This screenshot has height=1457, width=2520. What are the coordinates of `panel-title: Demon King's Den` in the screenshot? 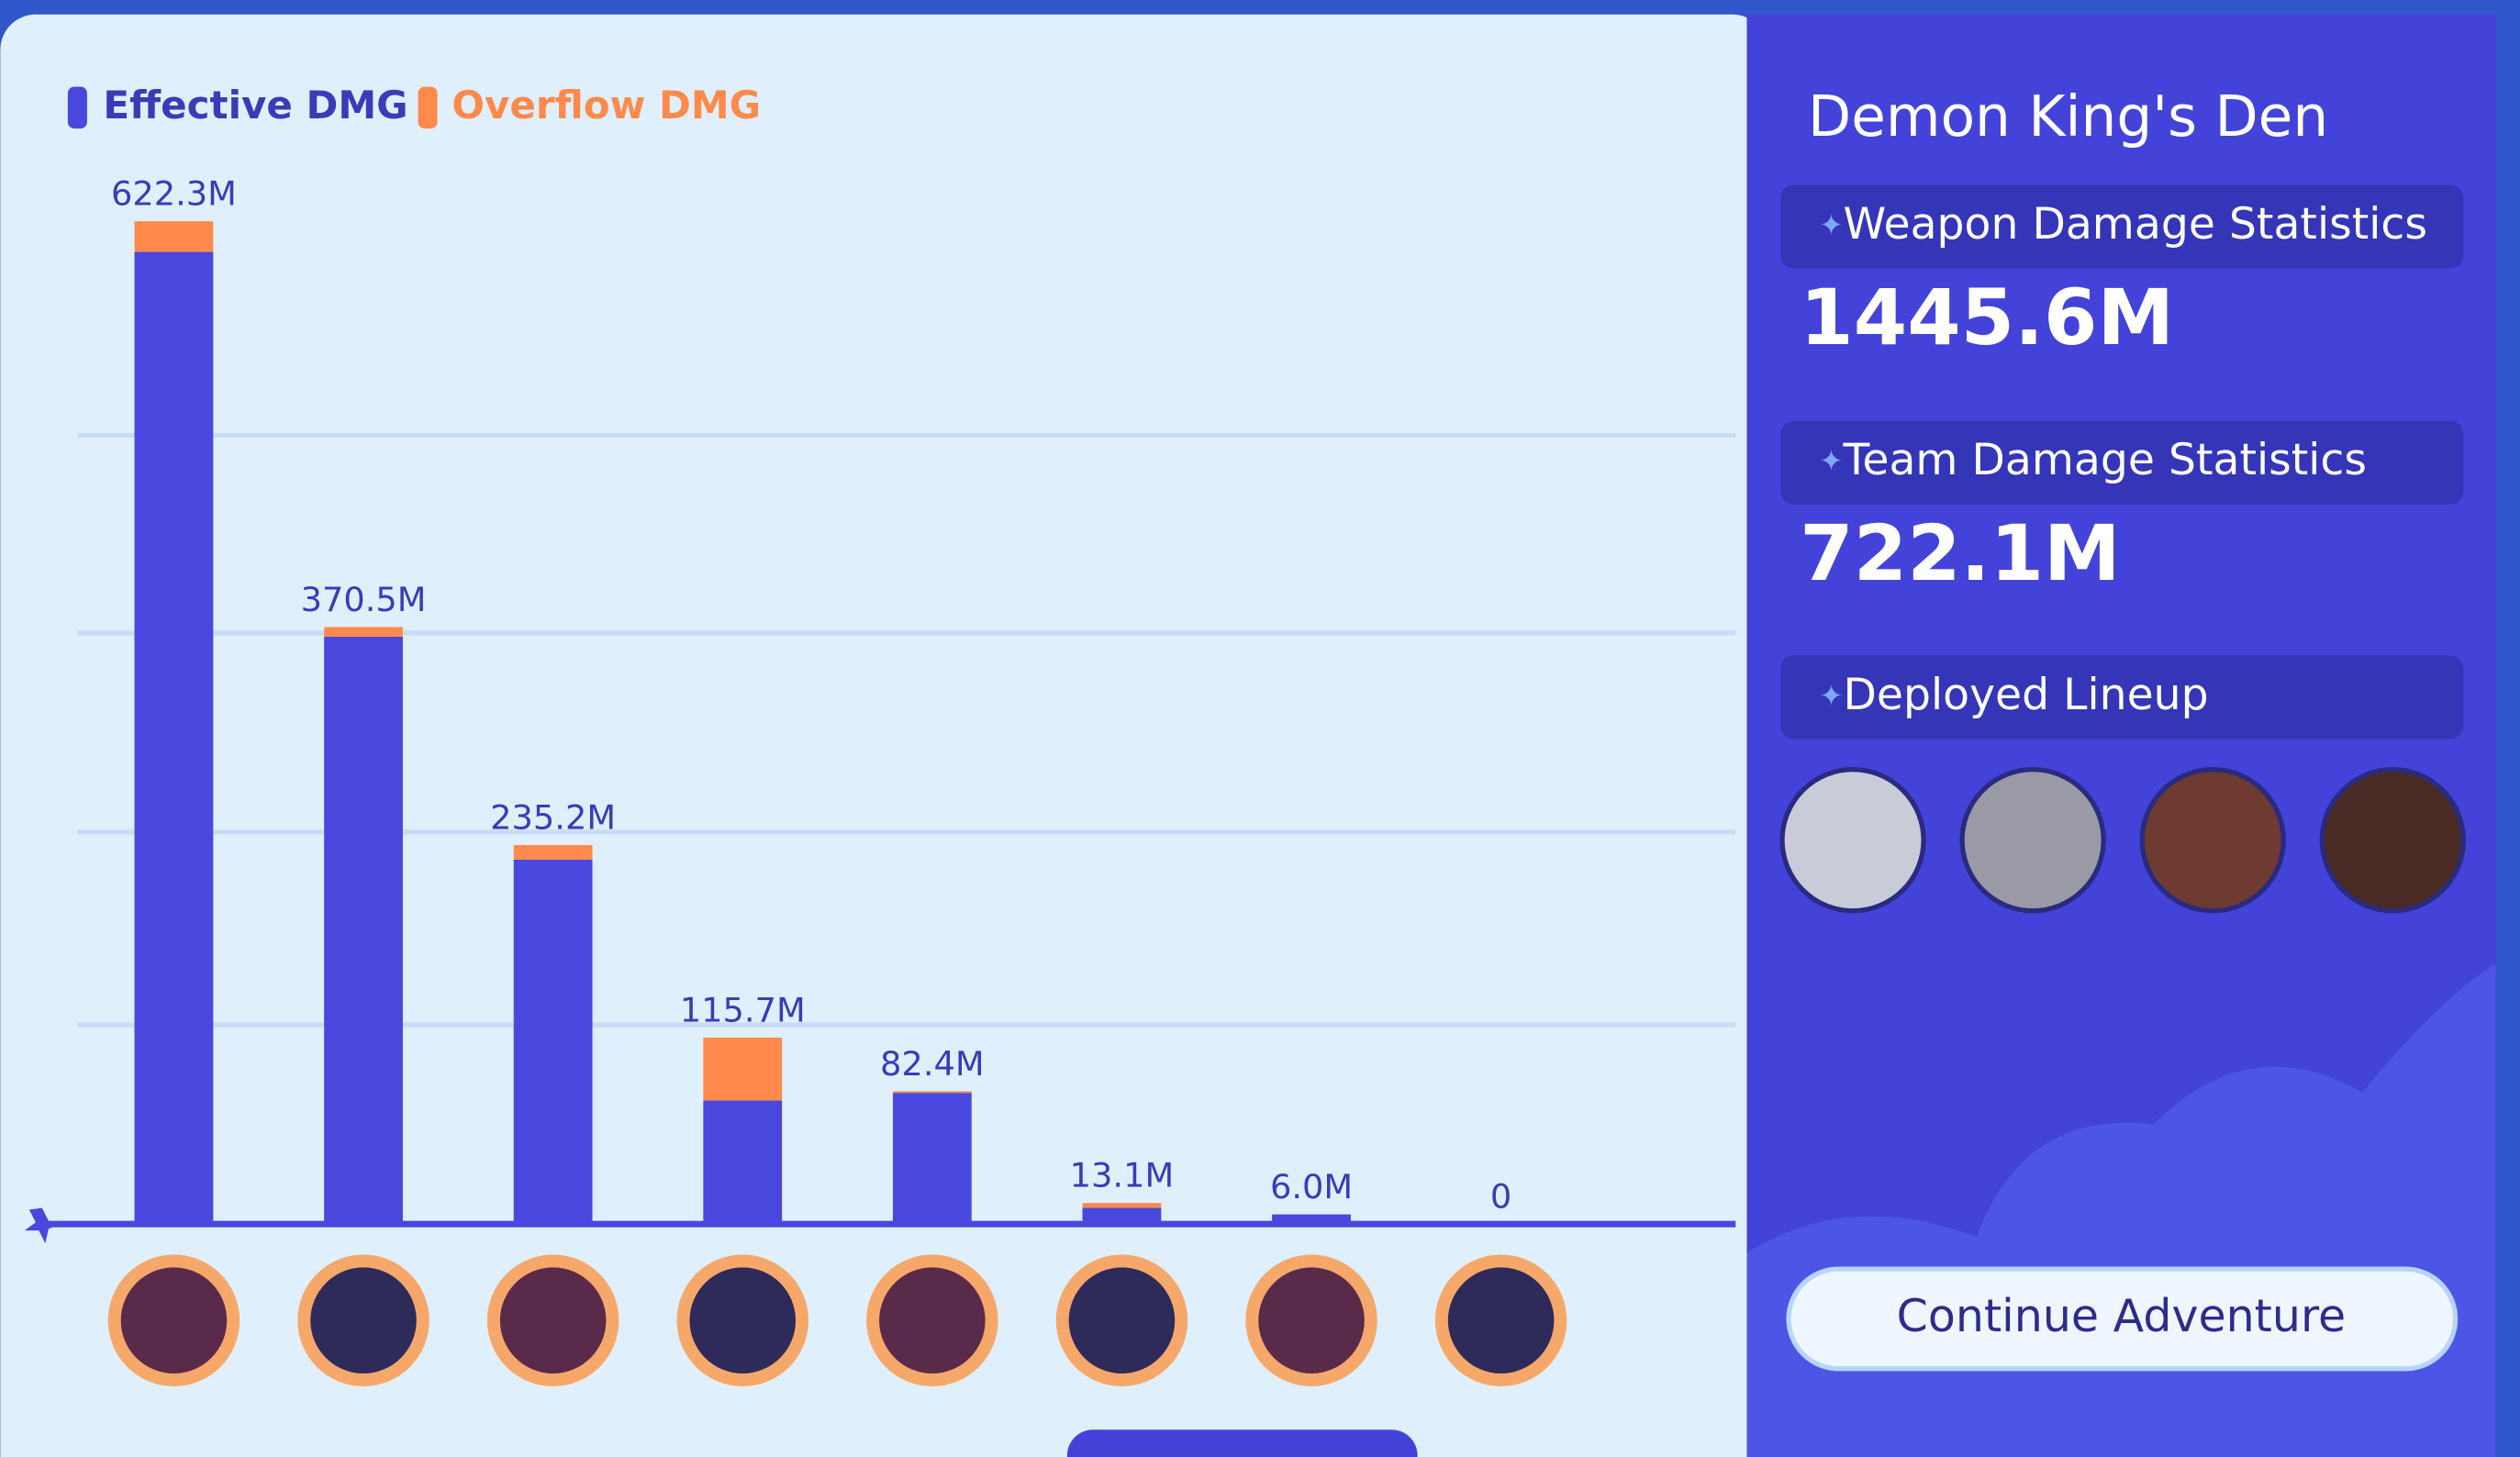 It's located at (2068, 117).